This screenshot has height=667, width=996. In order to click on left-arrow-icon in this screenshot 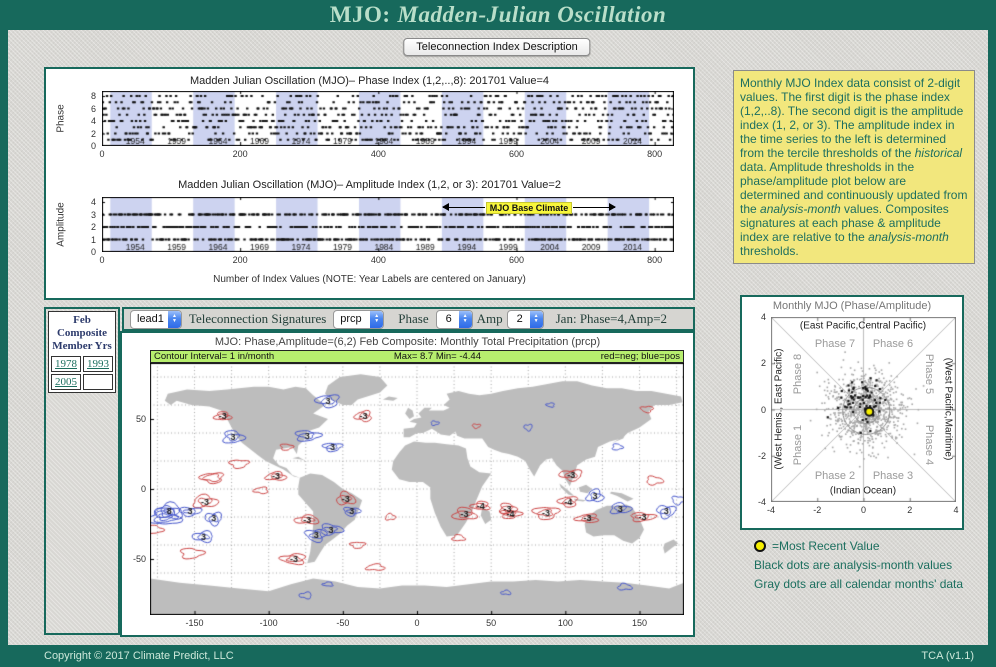, I will do `click(463, 207)`.